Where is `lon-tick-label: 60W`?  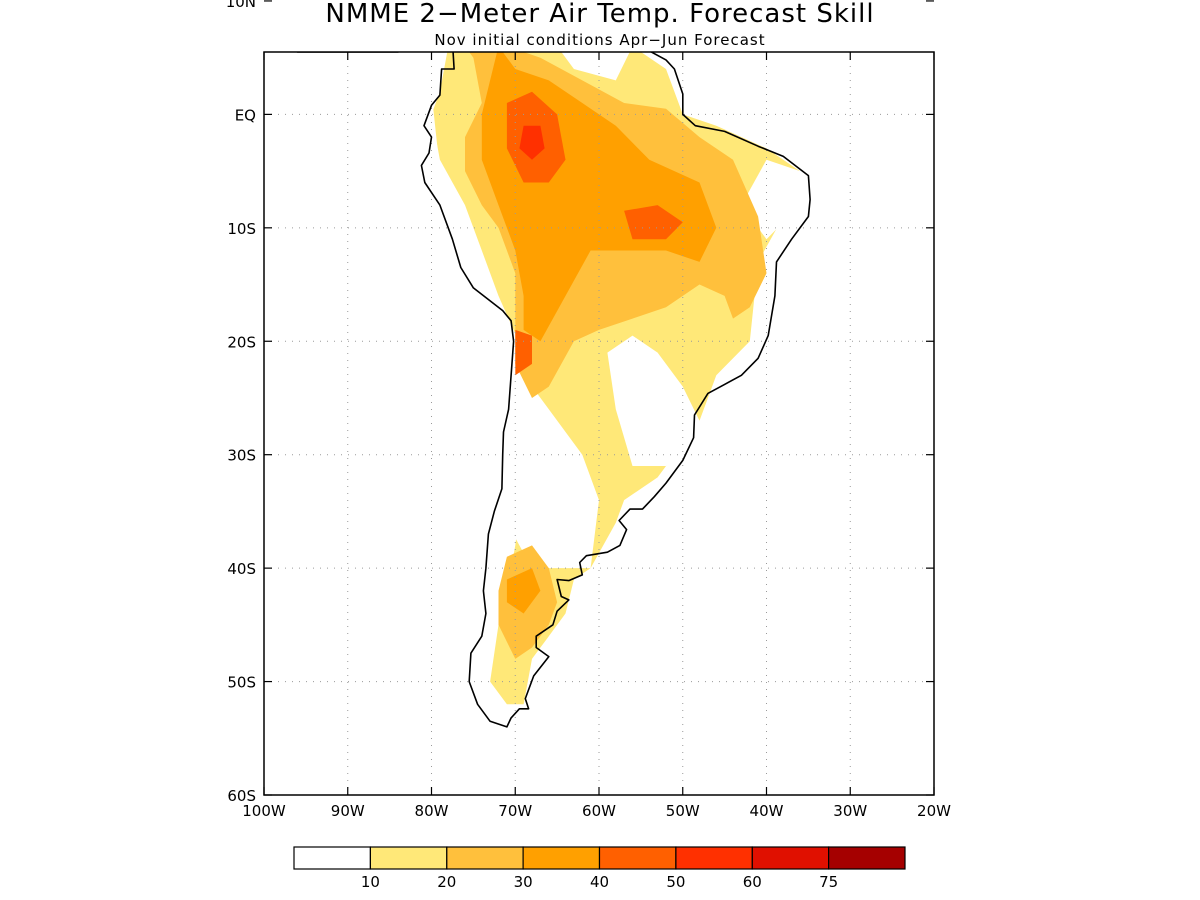
lon-tick-label: 60W is located at coordinates (599, 811).